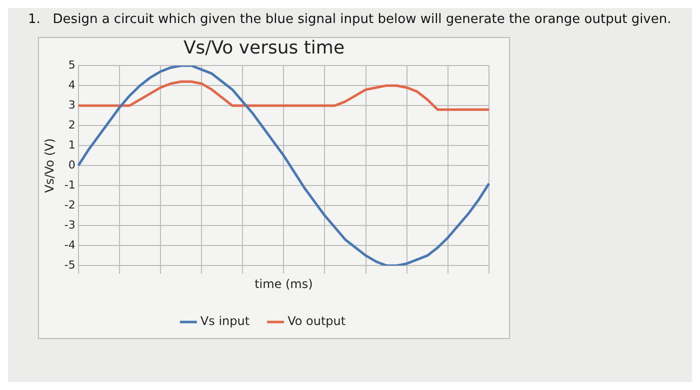 The image size is (700, 390). What do you see at coordinates (349, 19) in the screenshot?
I see `text: 1. Design a circuit which given the blue signal input below will generate the orange output given.` at bounding box center [349, 19].